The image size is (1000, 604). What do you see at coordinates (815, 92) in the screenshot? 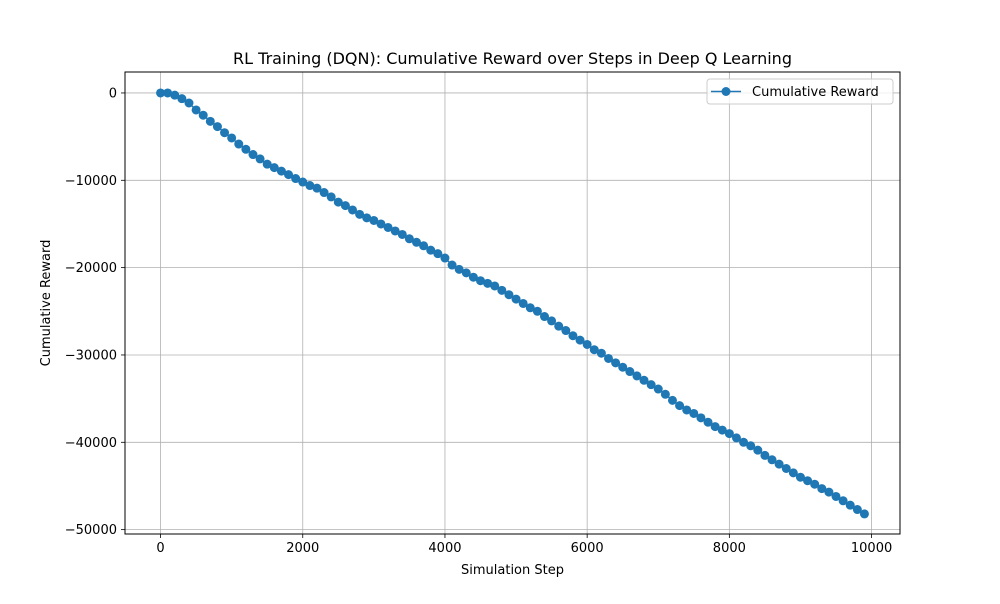
I see `legend-label: Cumulative Reward` at bounding box center [815, 92].